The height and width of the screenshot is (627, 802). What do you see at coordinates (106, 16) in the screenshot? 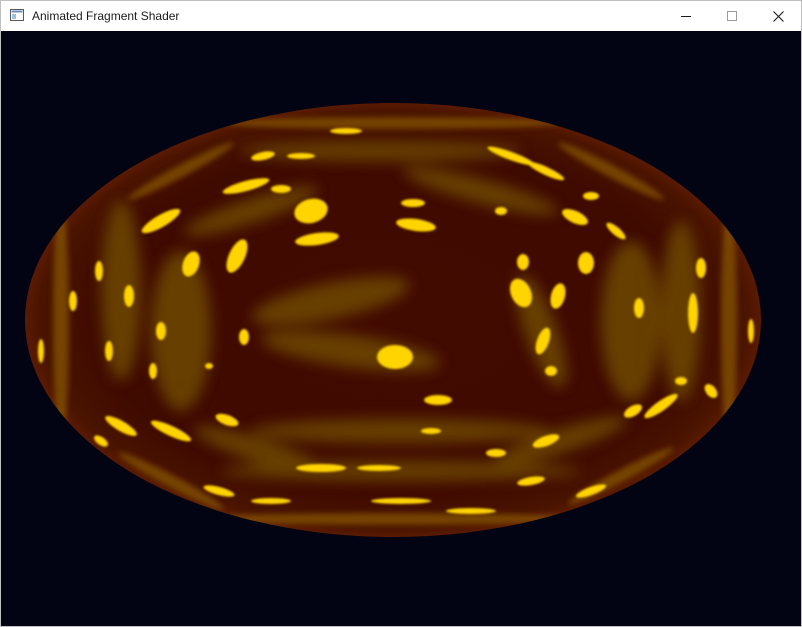
I see `window-title: Animated Fragment Shader` at bounding box center [106, 16].